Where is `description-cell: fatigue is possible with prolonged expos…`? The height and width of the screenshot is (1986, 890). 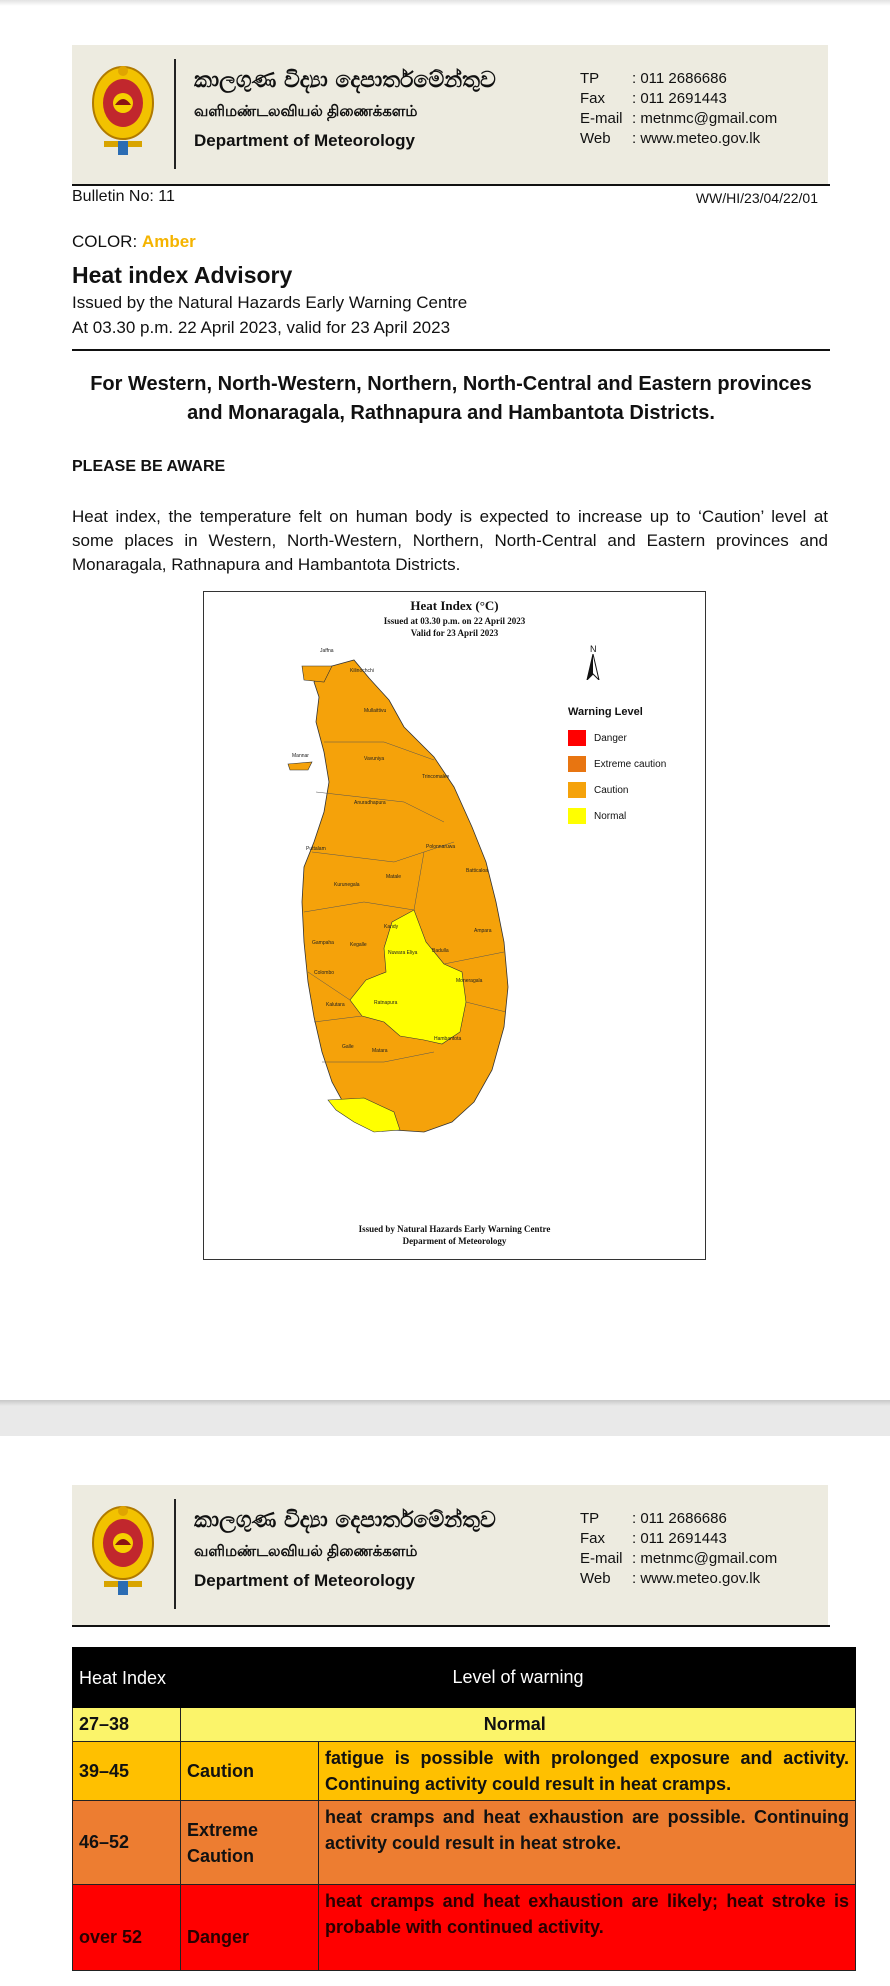 description-cell: fatigue is possible with prolonged expos… is located at coordinates (587, 1771).